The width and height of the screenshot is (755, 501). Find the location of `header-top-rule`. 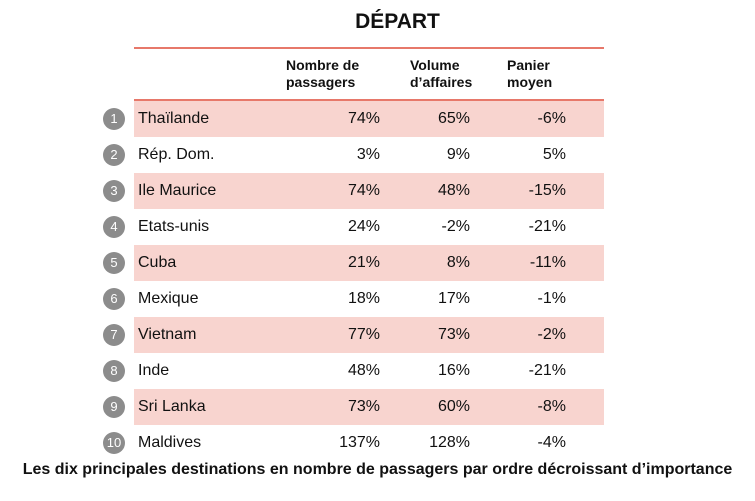

header-top-rule is located at coordinates (369, 48).